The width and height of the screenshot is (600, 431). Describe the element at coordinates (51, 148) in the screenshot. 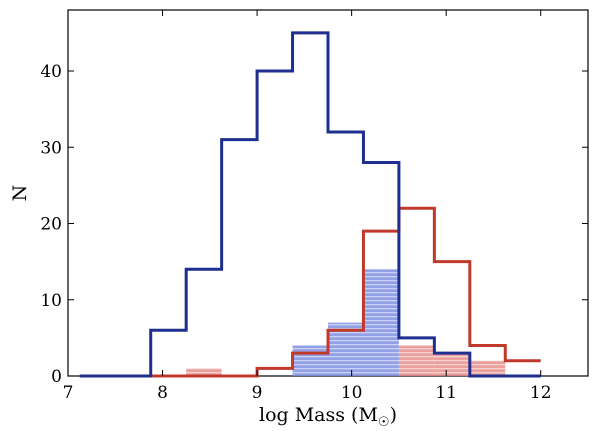

I see `y-tick-label: 30` at that location.